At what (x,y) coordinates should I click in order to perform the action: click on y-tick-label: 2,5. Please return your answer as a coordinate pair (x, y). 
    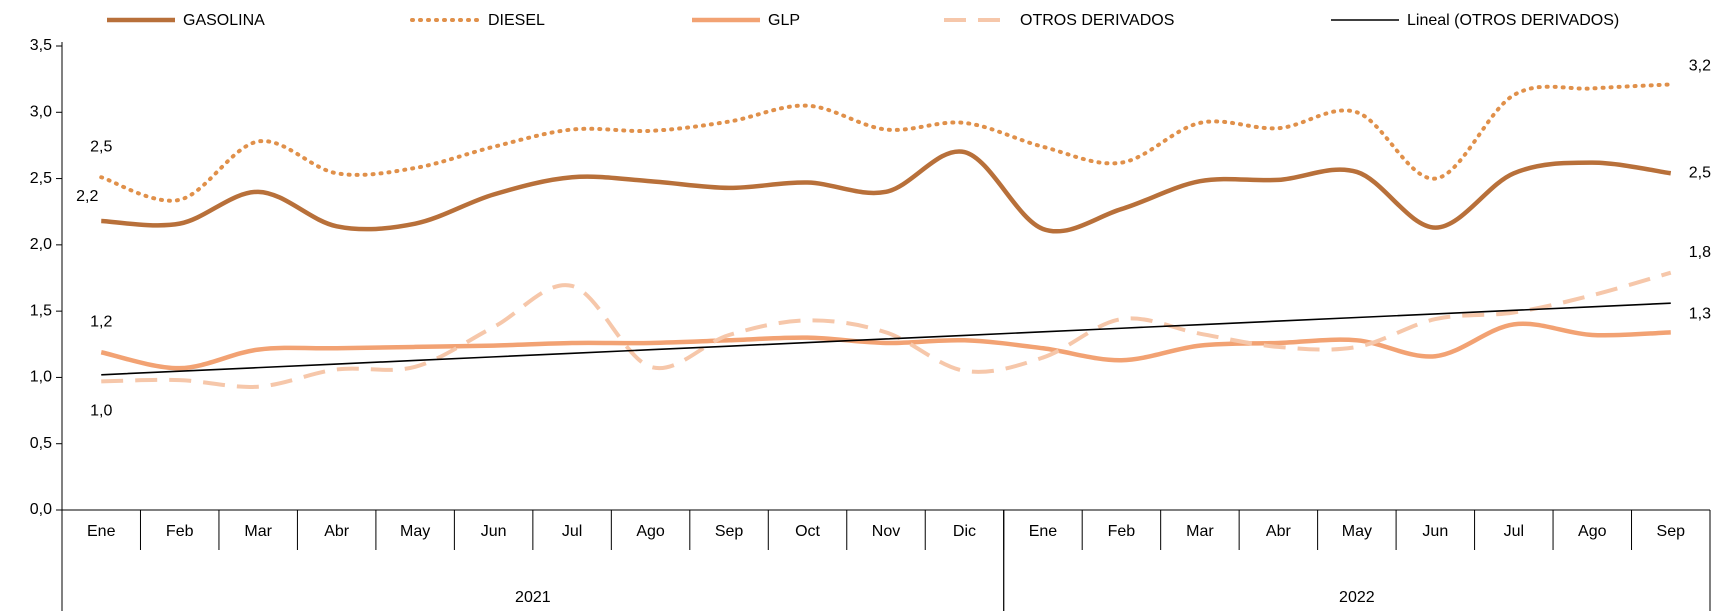
    Looking at the image, I should click on (41, 178).